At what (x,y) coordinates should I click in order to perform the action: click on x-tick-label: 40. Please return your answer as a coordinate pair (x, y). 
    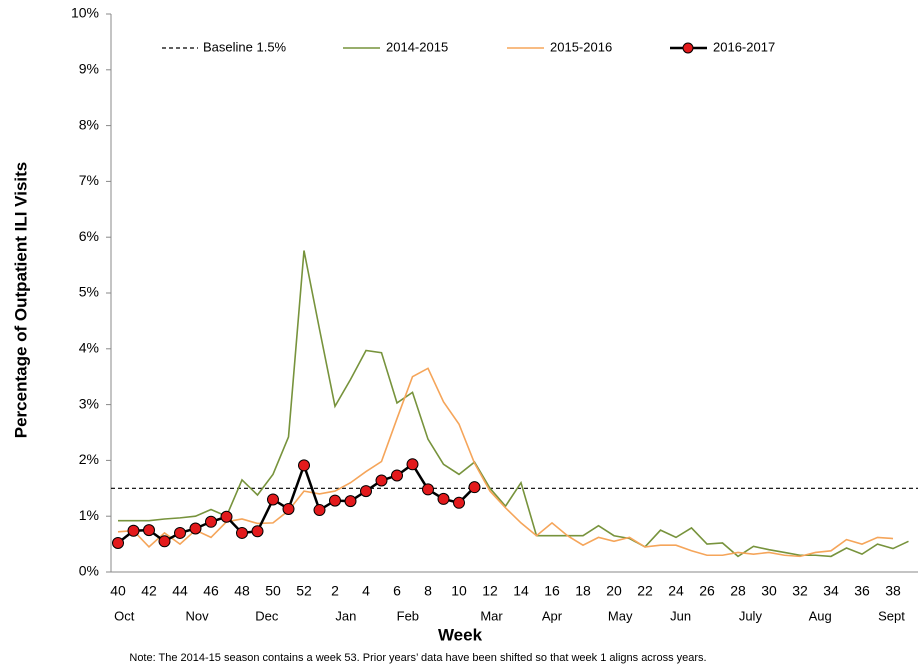
    Looking at the image, I should click on (118, 591).